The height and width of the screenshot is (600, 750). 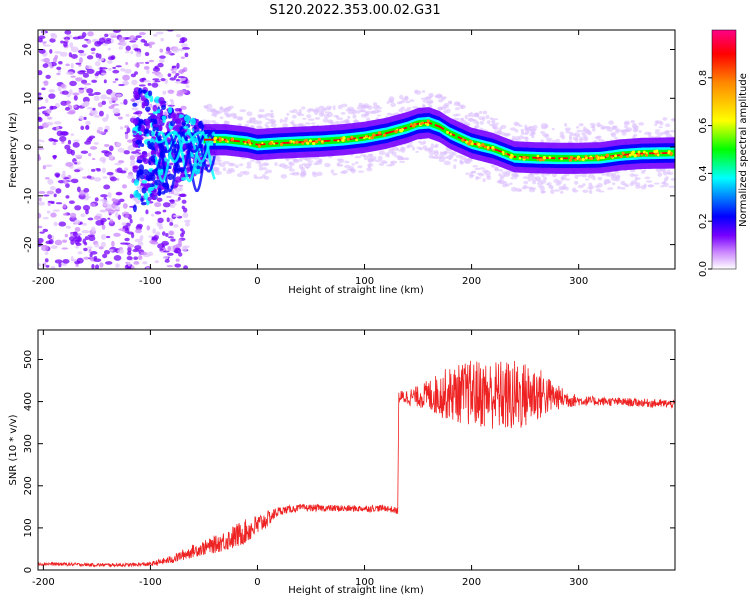 What do you see at coordinates (28, 401) in the screenshot?
I see `y-tick-label: 400` at bounding box center [28, 401].